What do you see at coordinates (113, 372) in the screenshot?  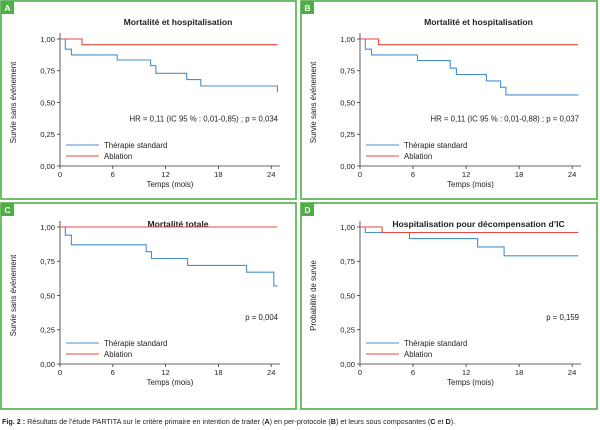 I see `x-tick-label-c-1: 6` at bounding box center [113, 372].